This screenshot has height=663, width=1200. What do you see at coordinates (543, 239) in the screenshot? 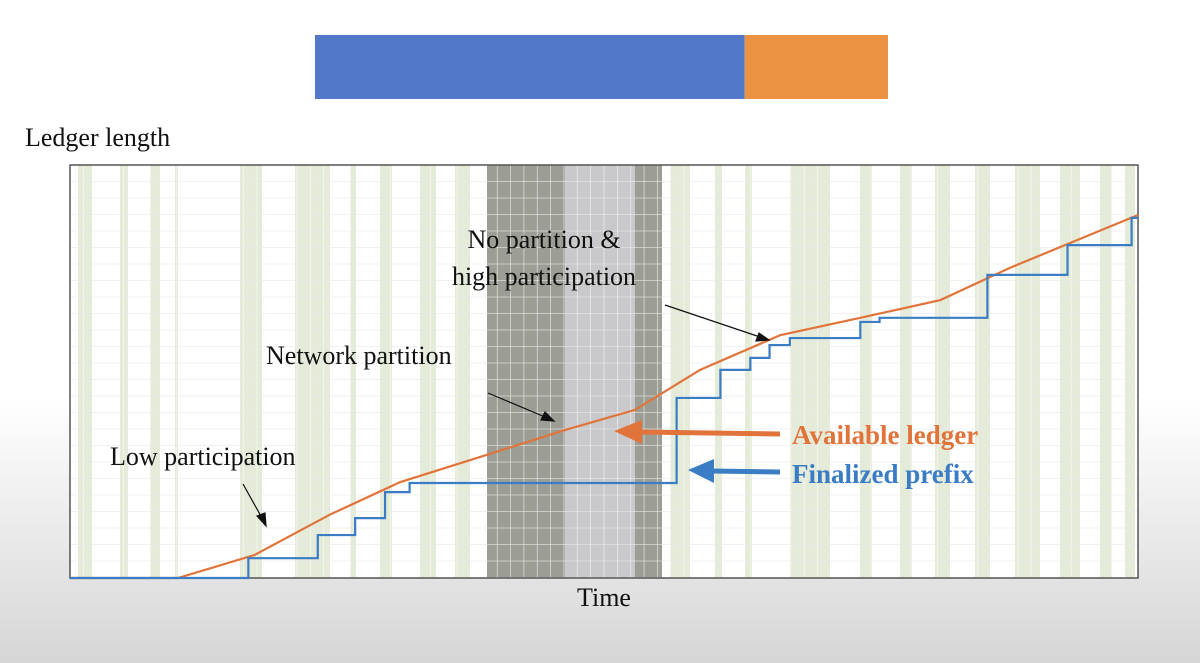
I see `annotation: No partition &` at bounding box center [543, 239].